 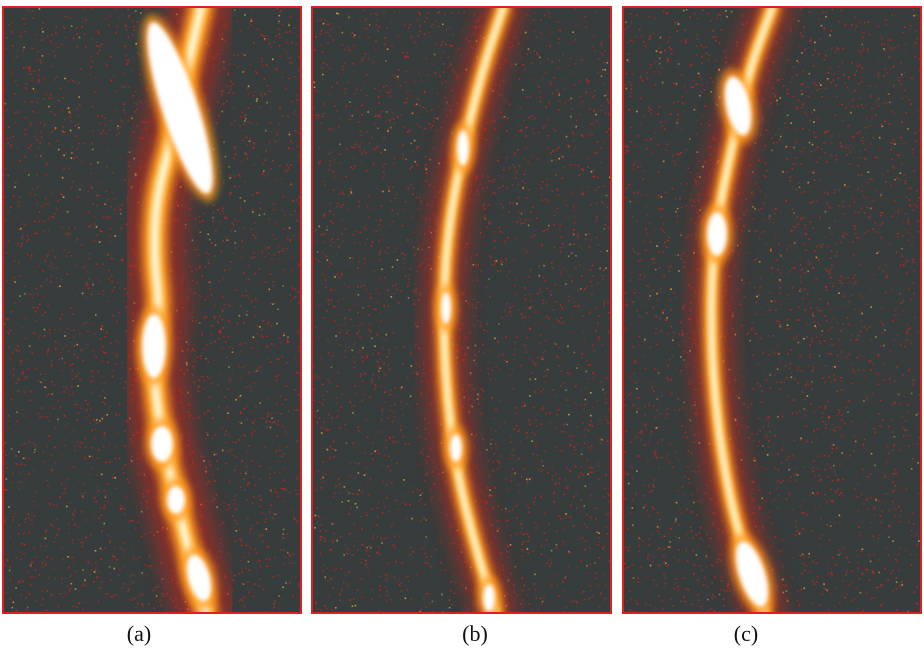 What do you see at coordinates (473, 310) in the screenshot?
I see `strand-core-b` at bounding box center [473, 310].